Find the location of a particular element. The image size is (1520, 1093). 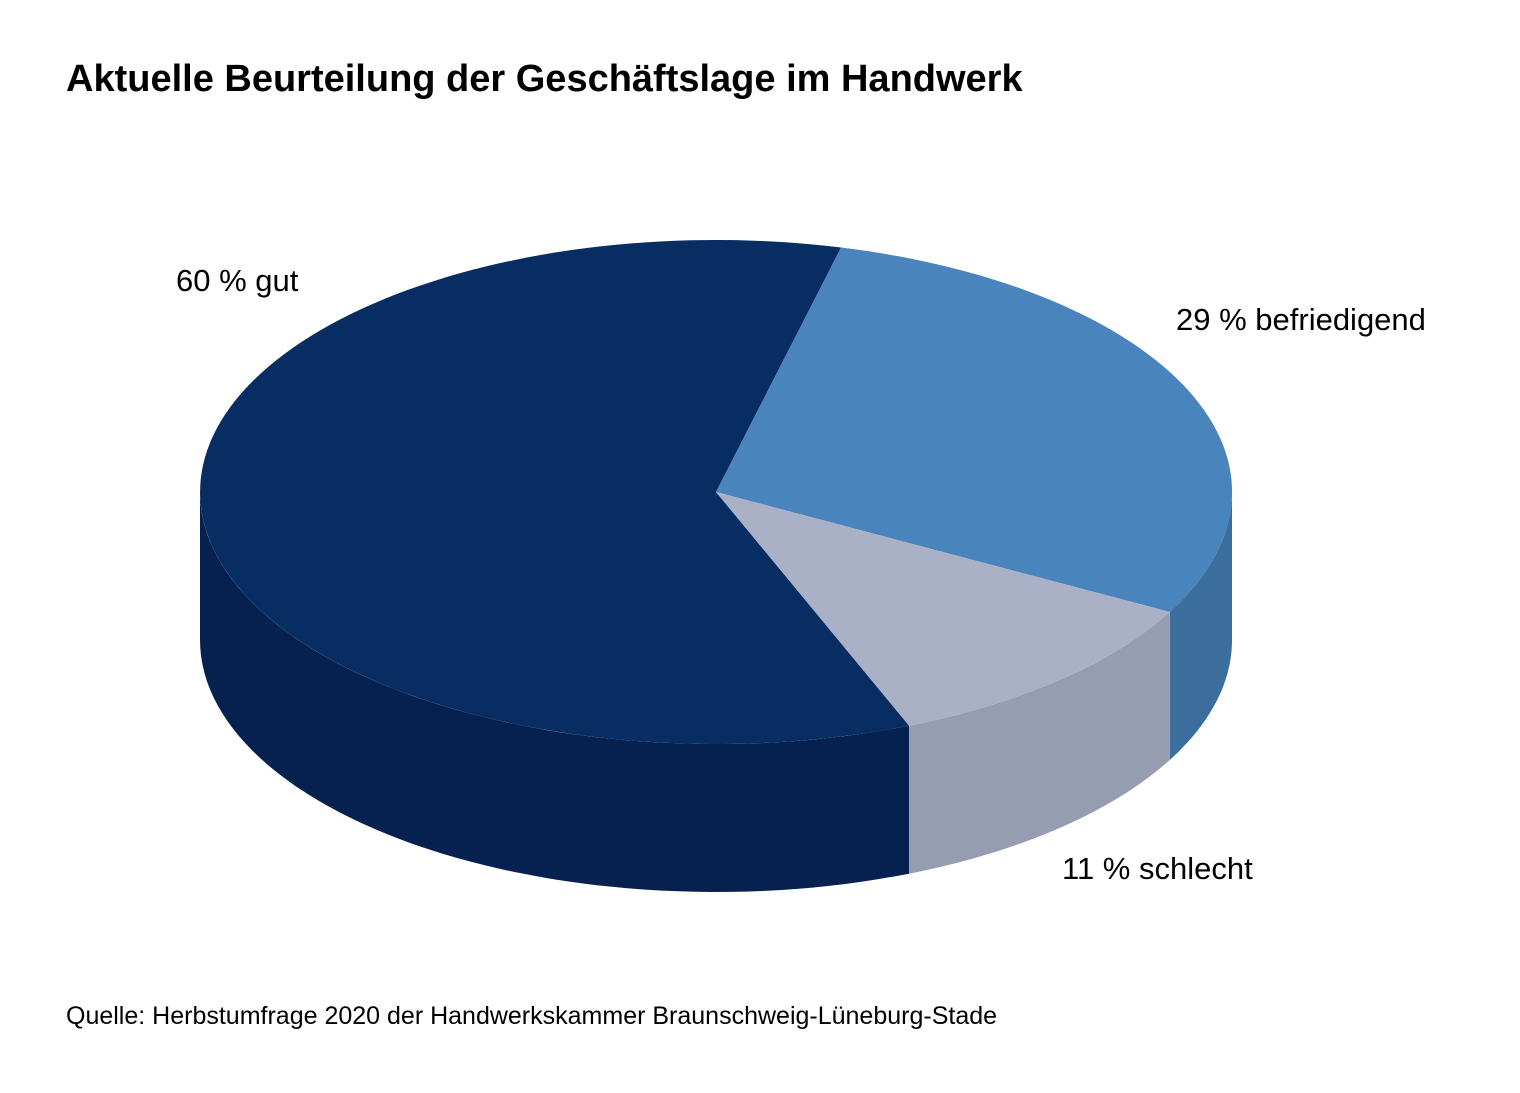

pie-slice-befriedigend is located at coordinates (974, 429).